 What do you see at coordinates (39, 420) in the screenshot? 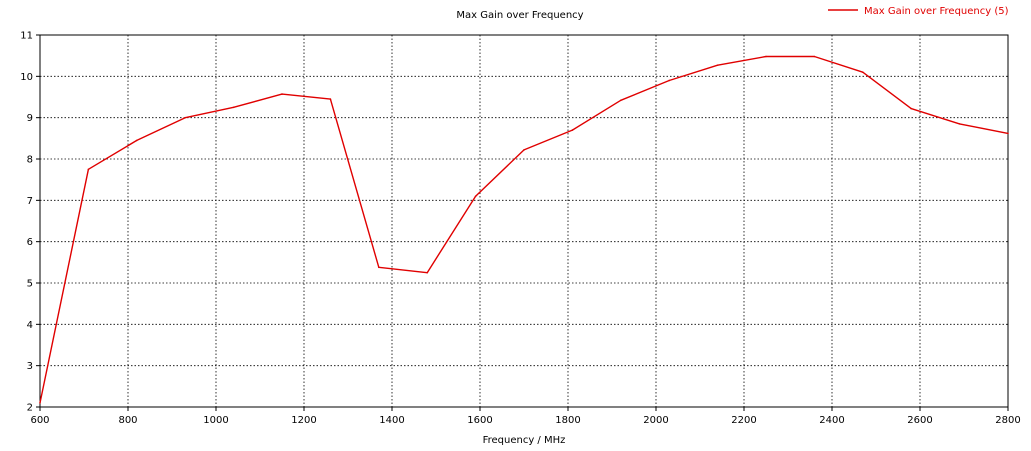
I see `x-tick-label: 600` at bounding box center [39, 420].